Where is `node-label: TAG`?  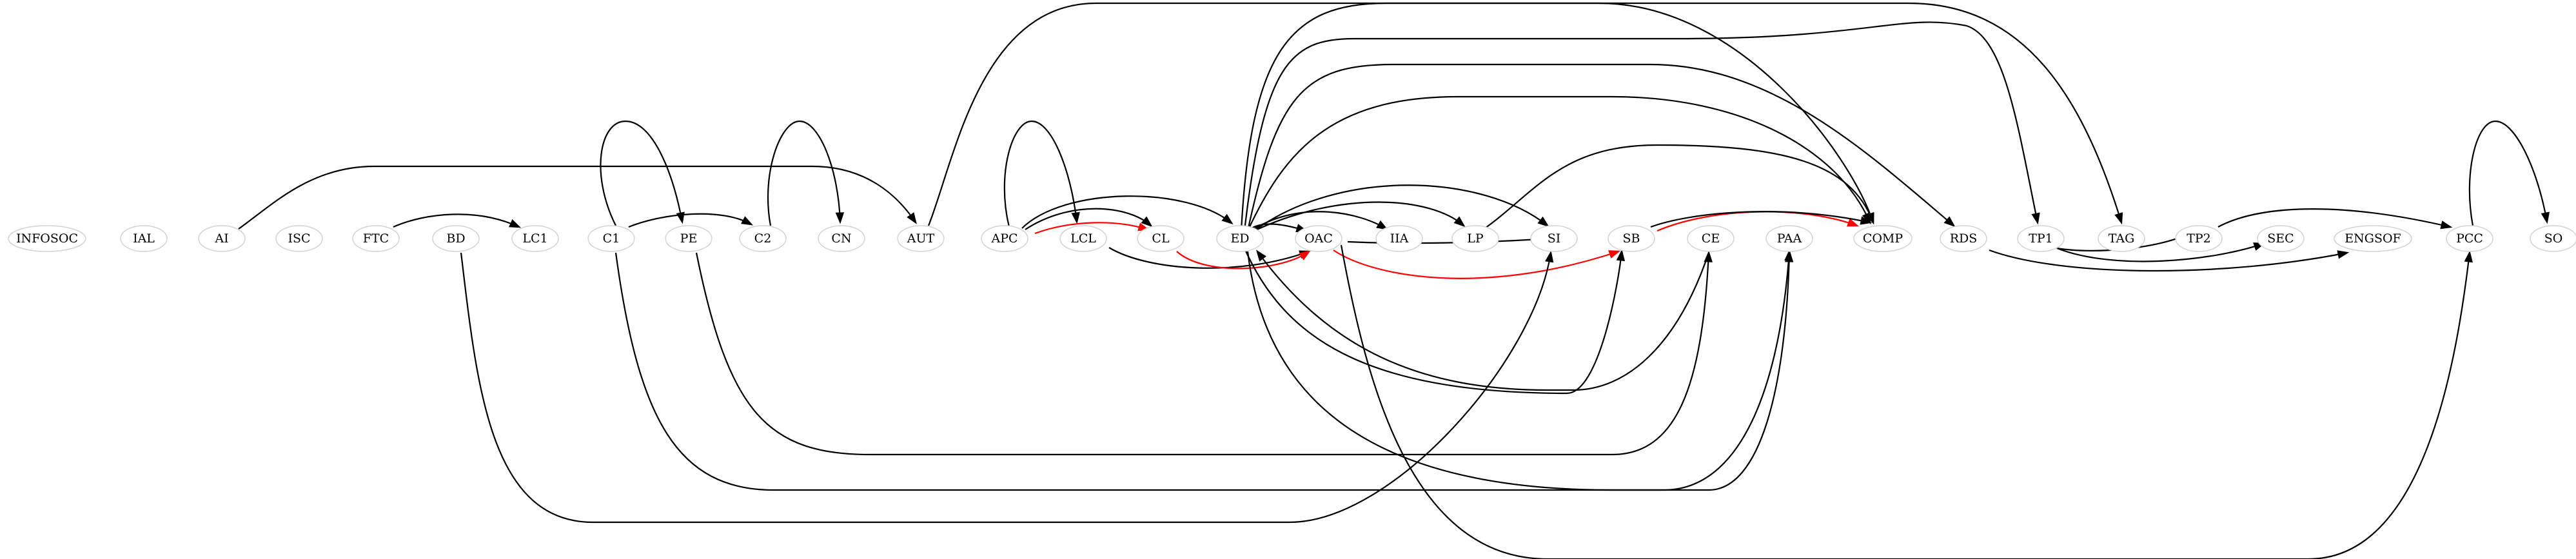 node-label: TAG is located at coordinates (2122, 239).